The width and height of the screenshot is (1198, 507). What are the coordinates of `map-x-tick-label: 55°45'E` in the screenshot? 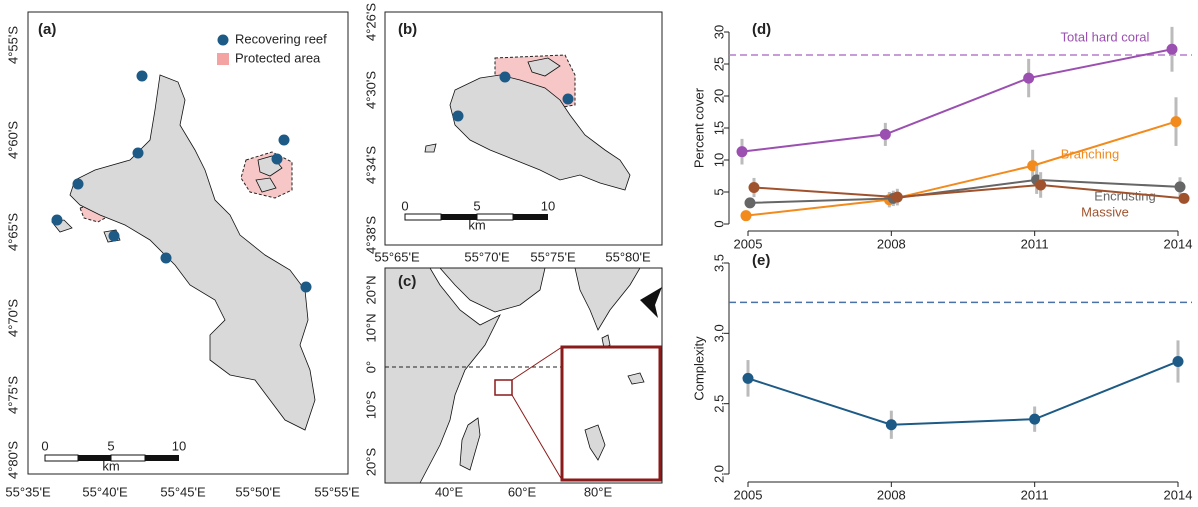 It's located at (183, 491).